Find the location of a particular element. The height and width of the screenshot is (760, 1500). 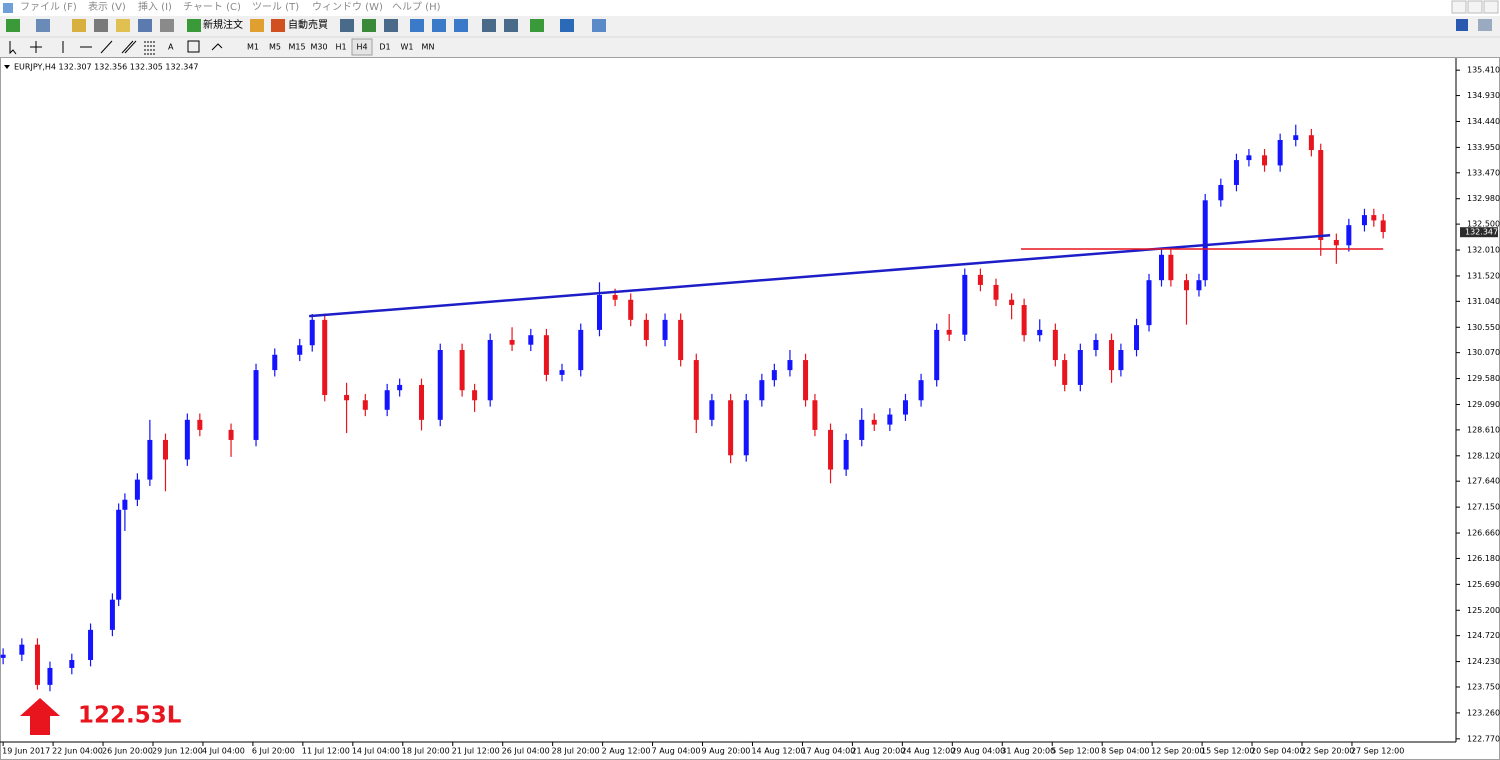

y-tick-label: 127.640 is located at coordinates (1483, 481).